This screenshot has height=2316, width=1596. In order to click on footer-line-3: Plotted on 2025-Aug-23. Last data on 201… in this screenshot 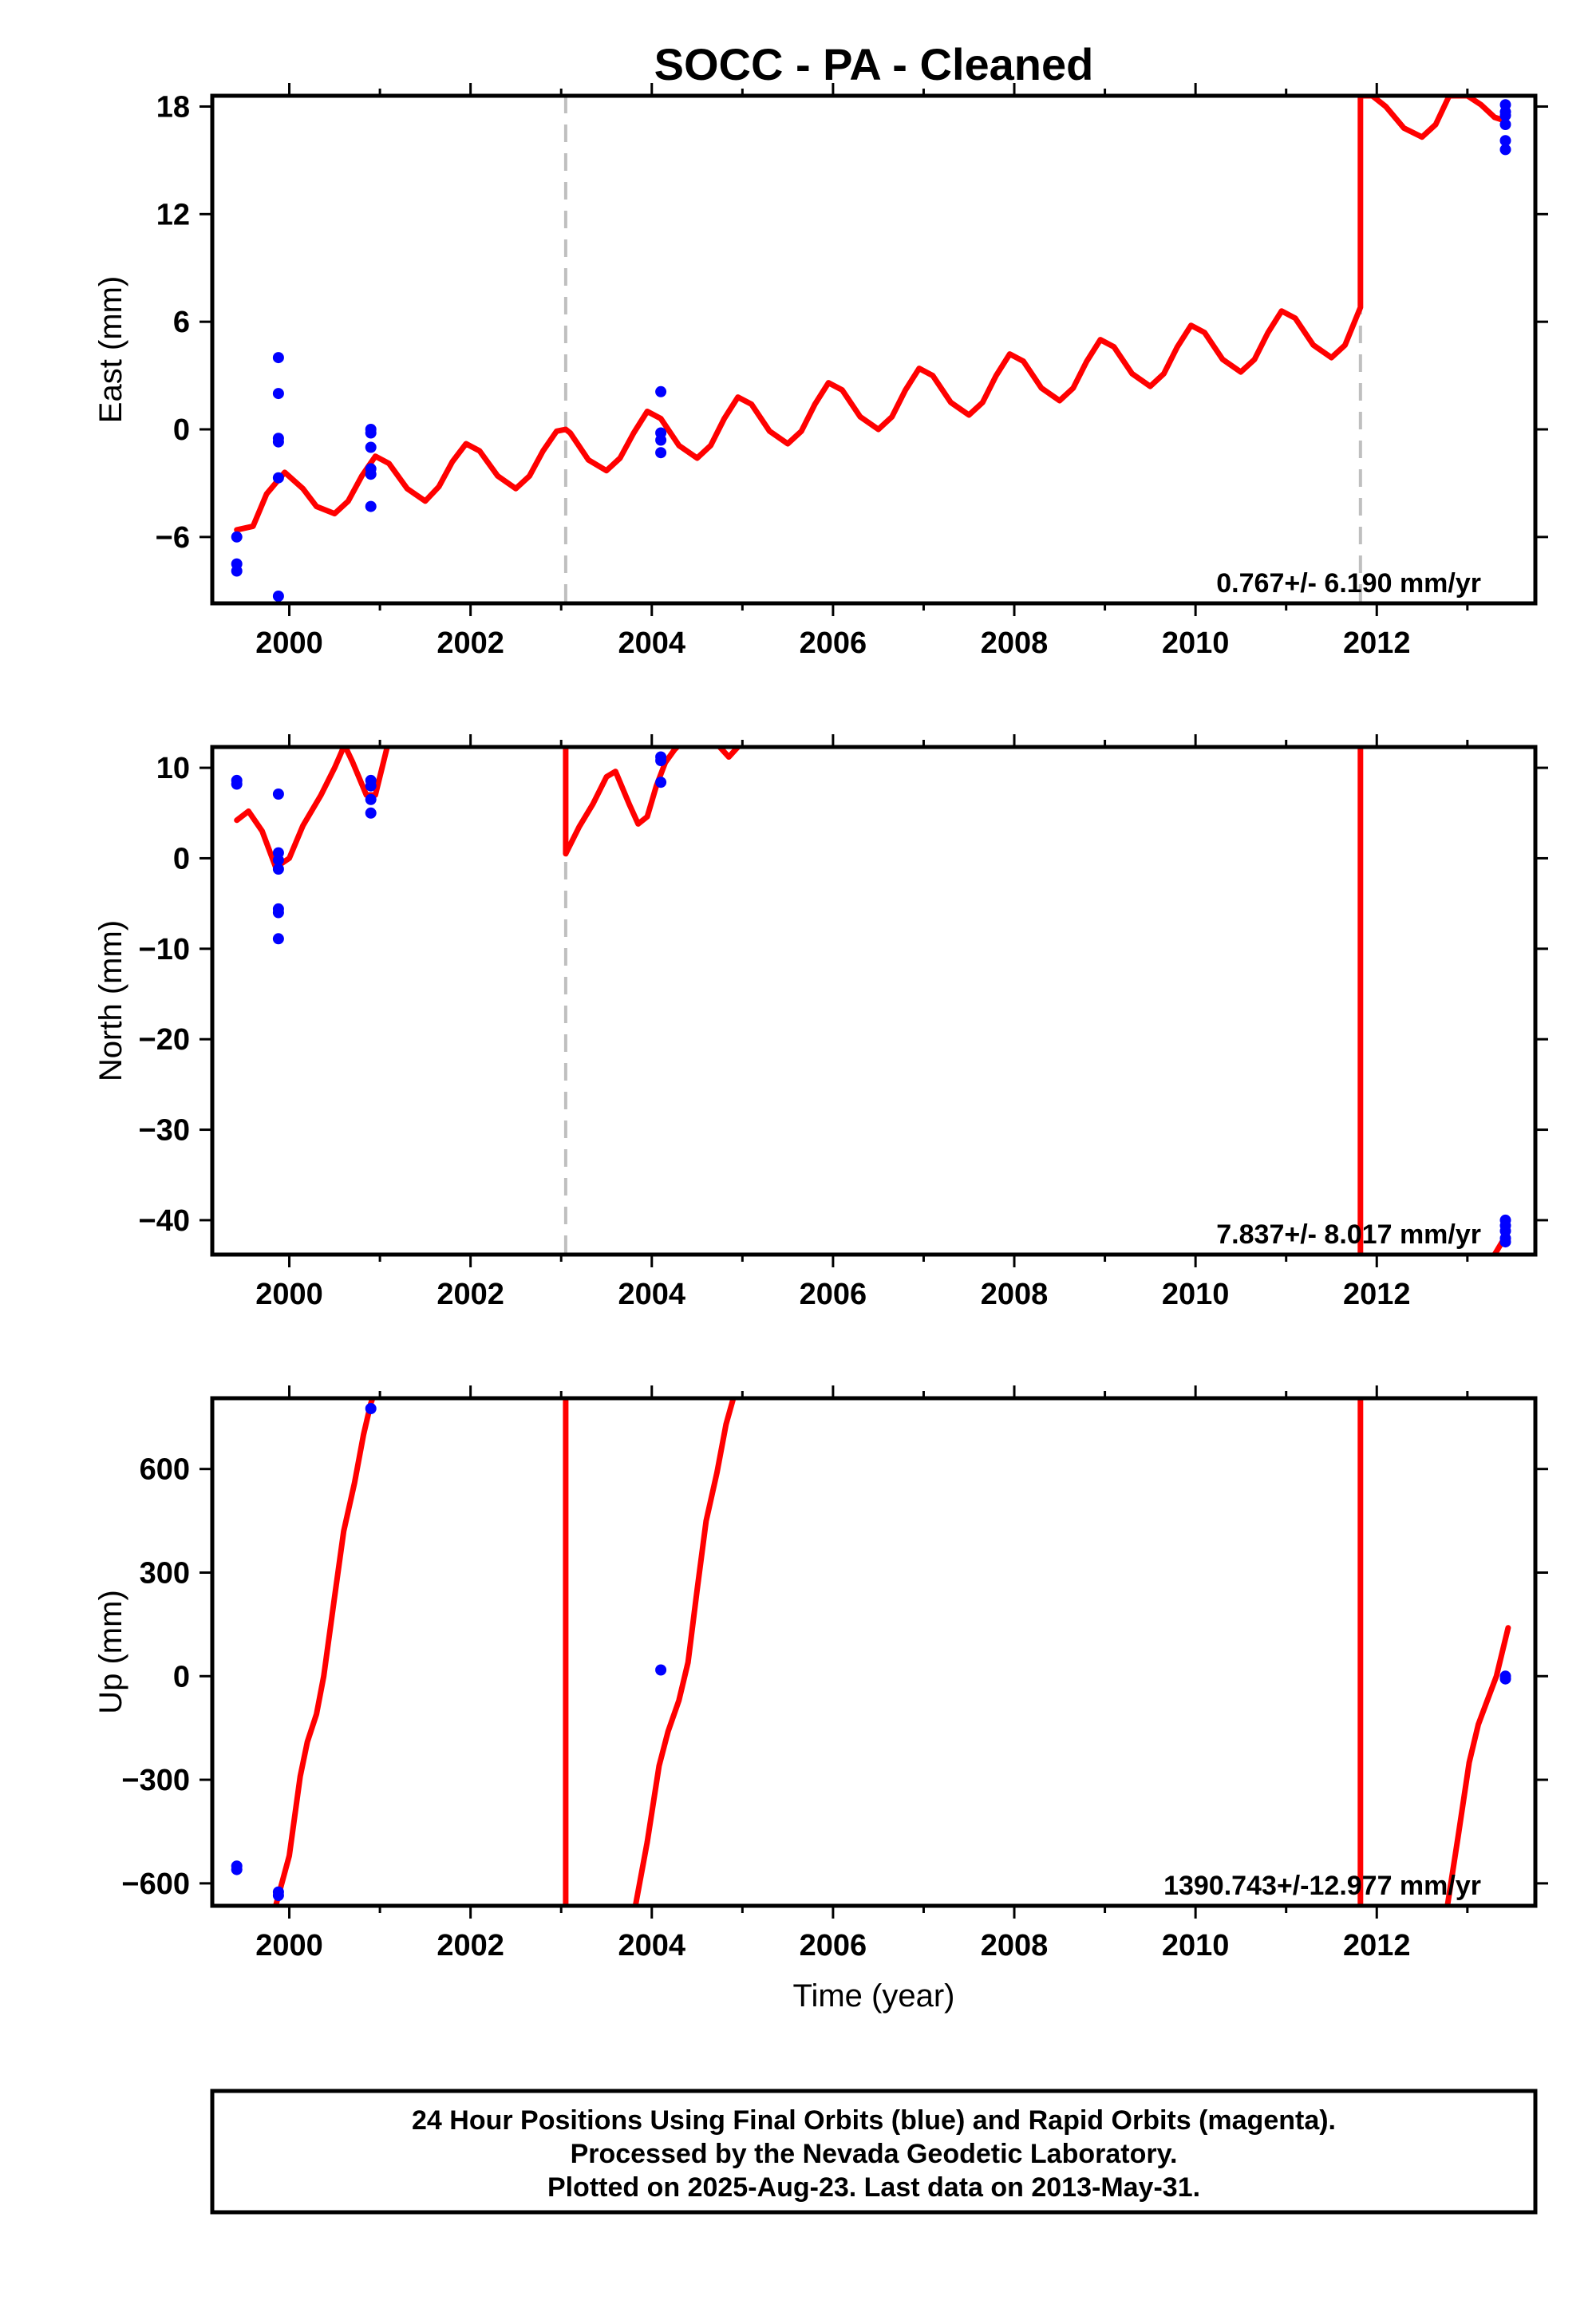, I will do `click(873, 2187)`.